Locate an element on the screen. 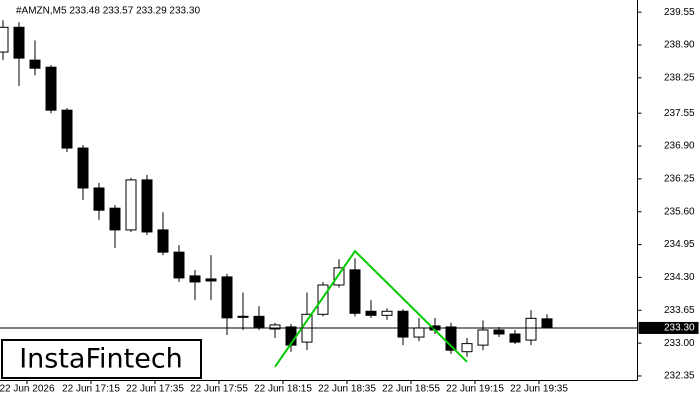  x-tick-label: 22 Jun 18:35 is located at coordinates (347, 389).